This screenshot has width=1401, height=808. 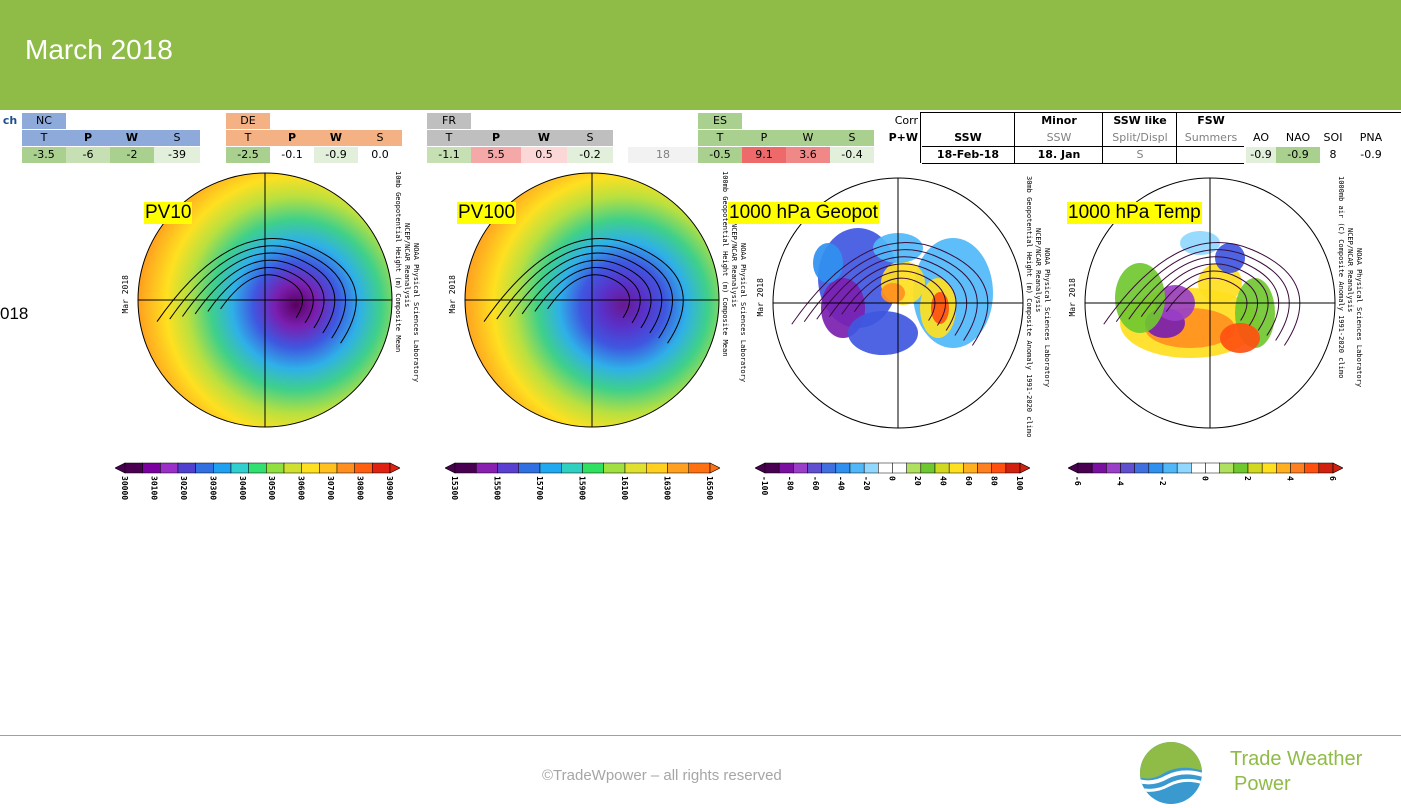 What do you see at coordinates (544, 155) in the screenshot?
I see `table-cell: 0.5` at bounding box center [544, 155].